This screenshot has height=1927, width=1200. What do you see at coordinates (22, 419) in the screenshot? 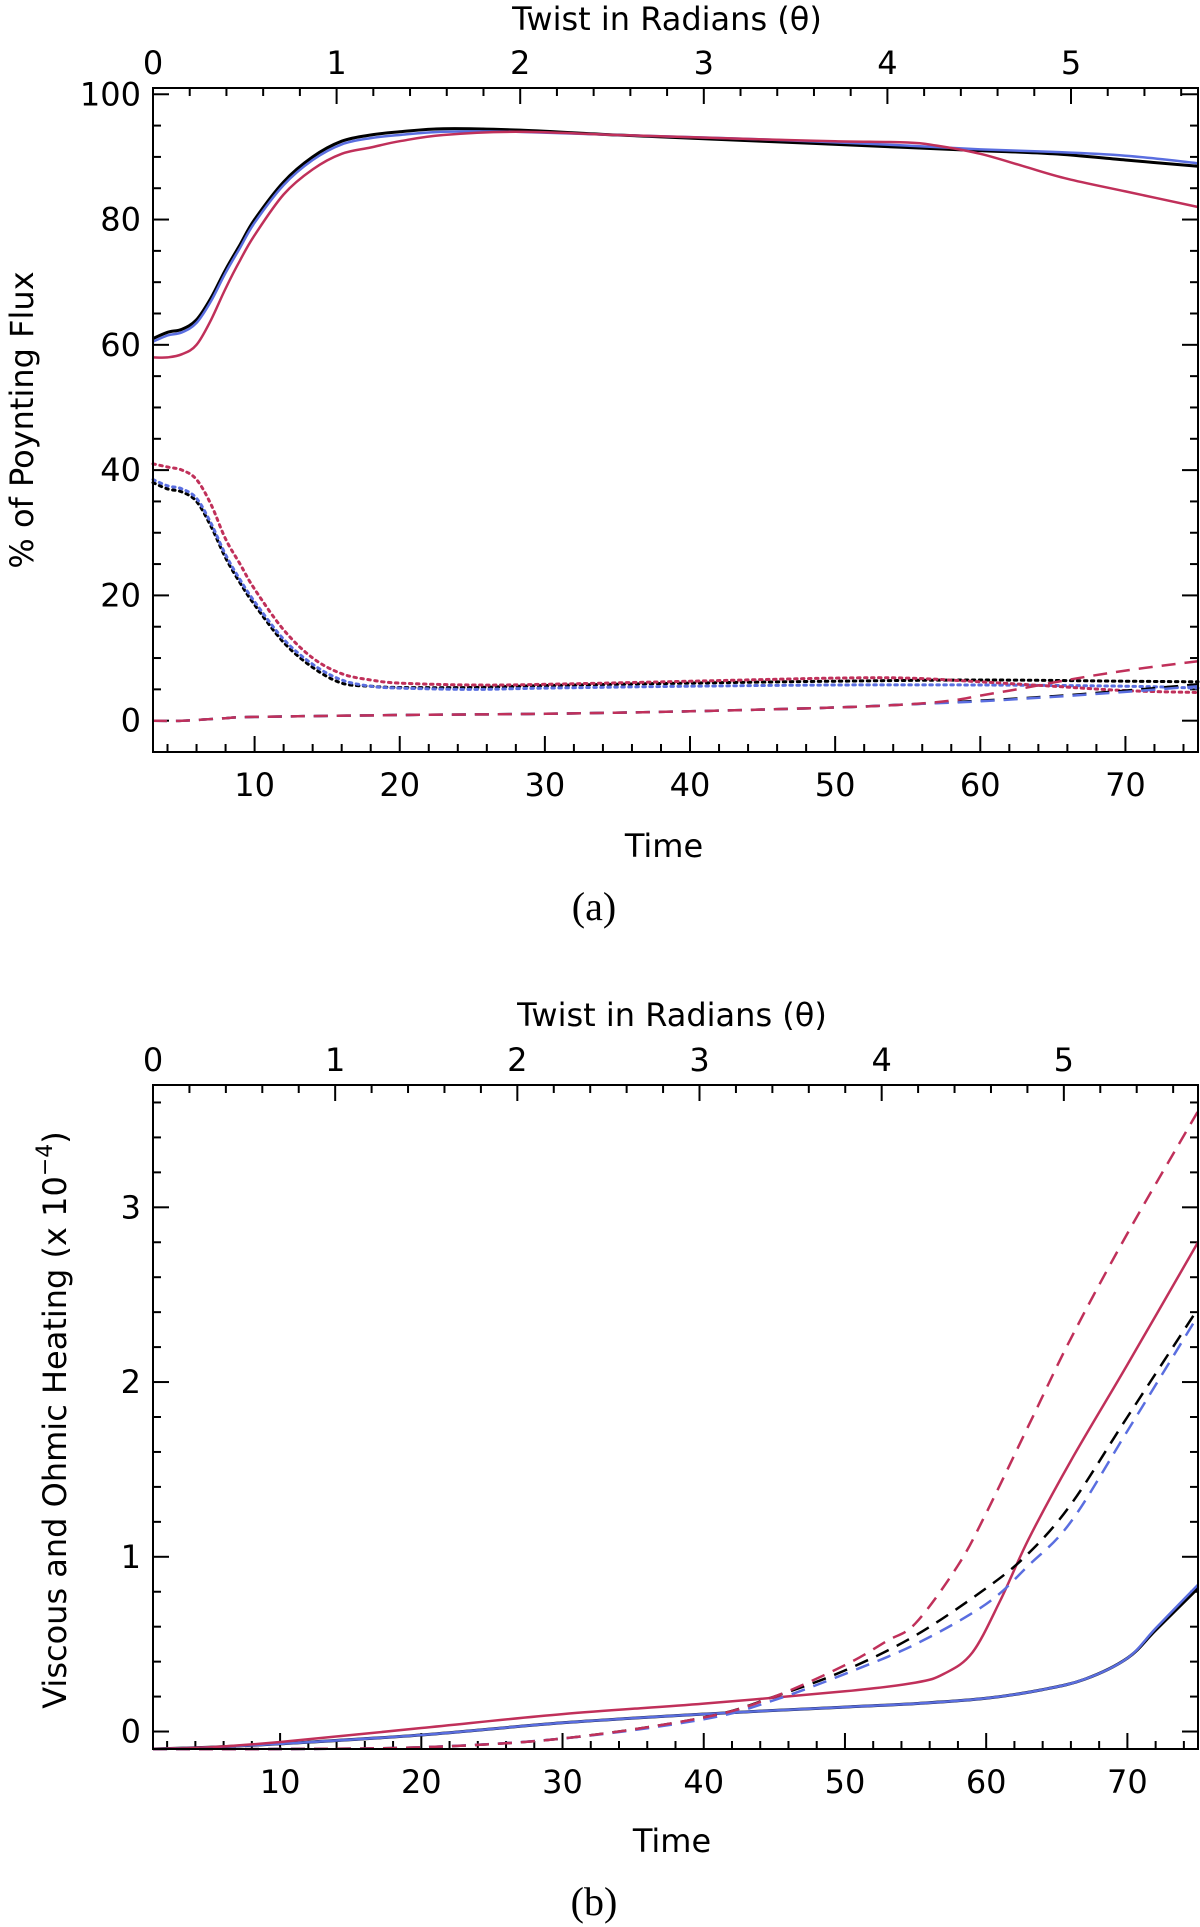
I see `panel-a-y-axis-title: % of Poynting Flux` at bounding box center [22, 419].